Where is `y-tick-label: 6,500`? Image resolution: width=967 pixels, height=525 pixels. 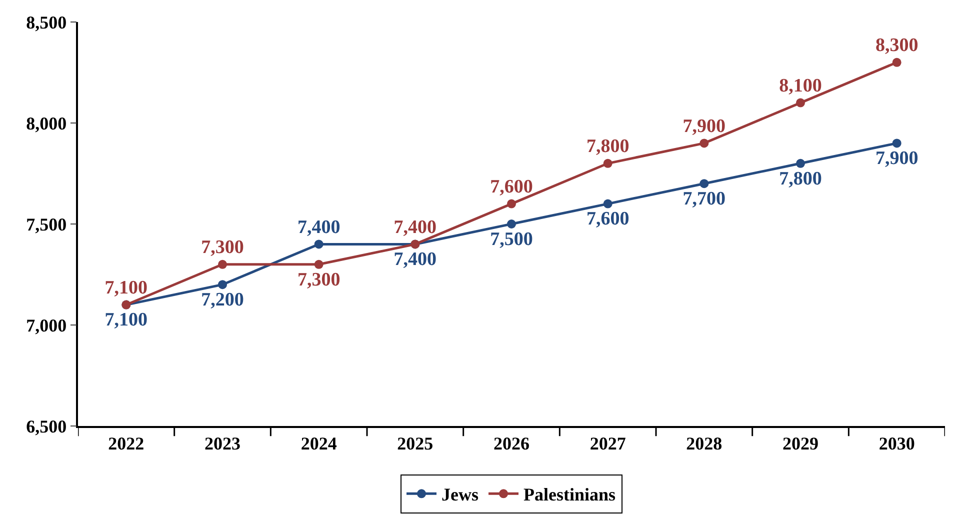
y-tick-label: 6,500 is located at coordinates (46, 426).